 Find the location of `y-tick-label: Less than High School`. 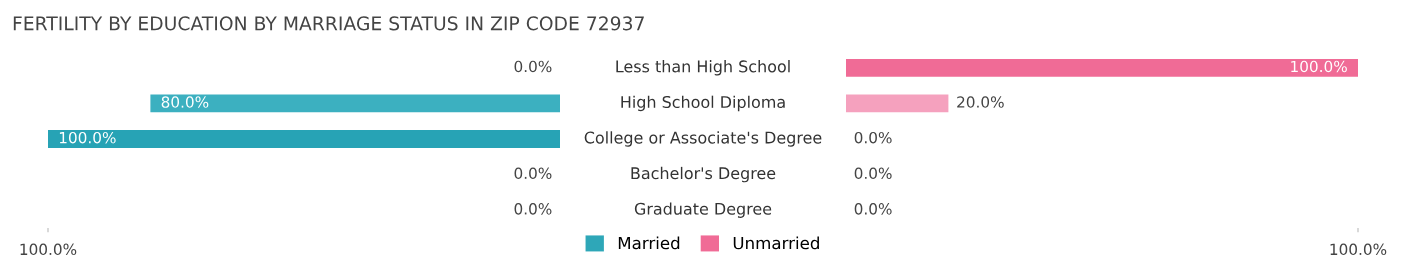

y-tick-label: Less than High School is located at coordinates (703, 68).